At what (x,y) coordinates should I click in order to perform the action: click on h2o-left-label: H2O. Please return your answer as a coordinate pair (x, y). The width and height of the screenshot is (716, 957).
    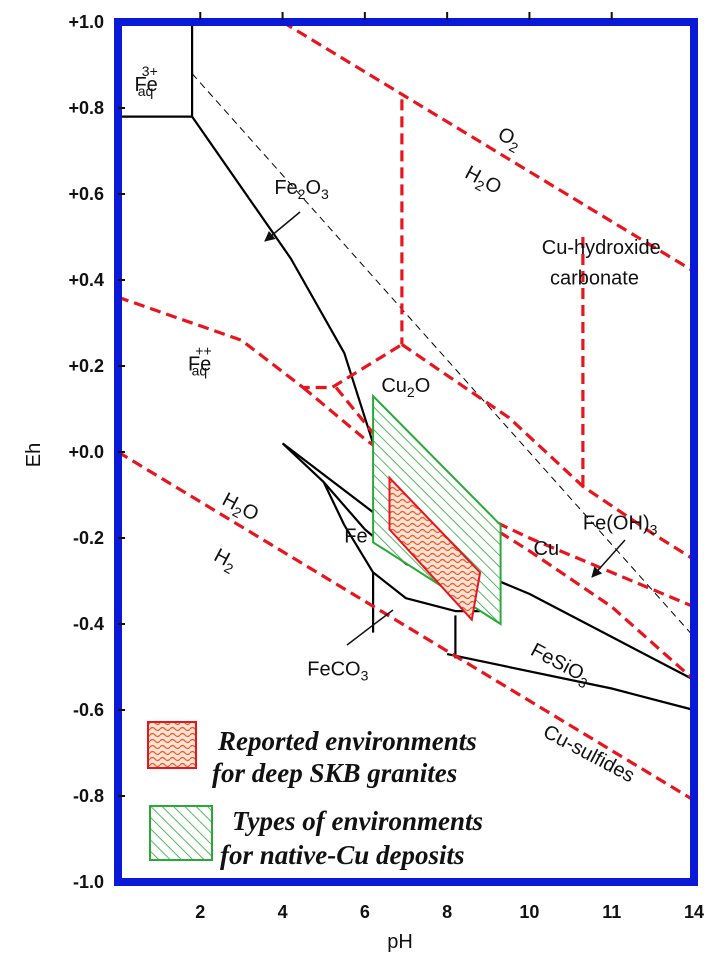
    Looking at the image, I should click on (239, 509).